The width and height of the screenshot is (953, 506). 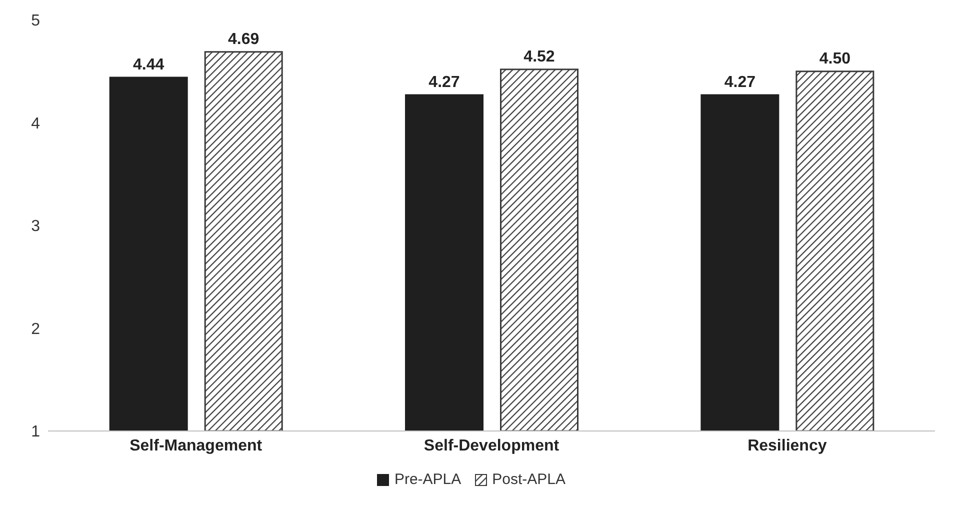 What do you see at coordinates (196, 445) in the screenshot?
I see `x-tick-label: Self-Management` at bounding box center [196, 445].